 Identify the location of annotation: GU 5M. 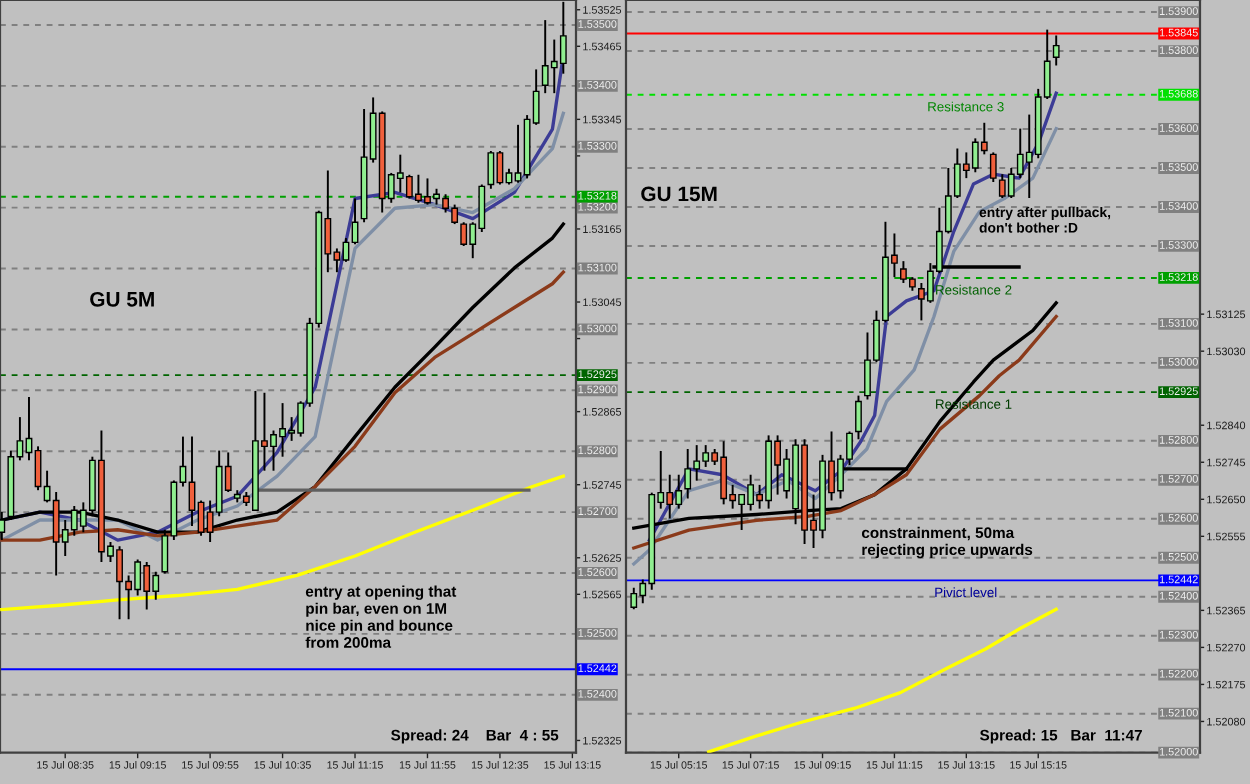
(122, 299).